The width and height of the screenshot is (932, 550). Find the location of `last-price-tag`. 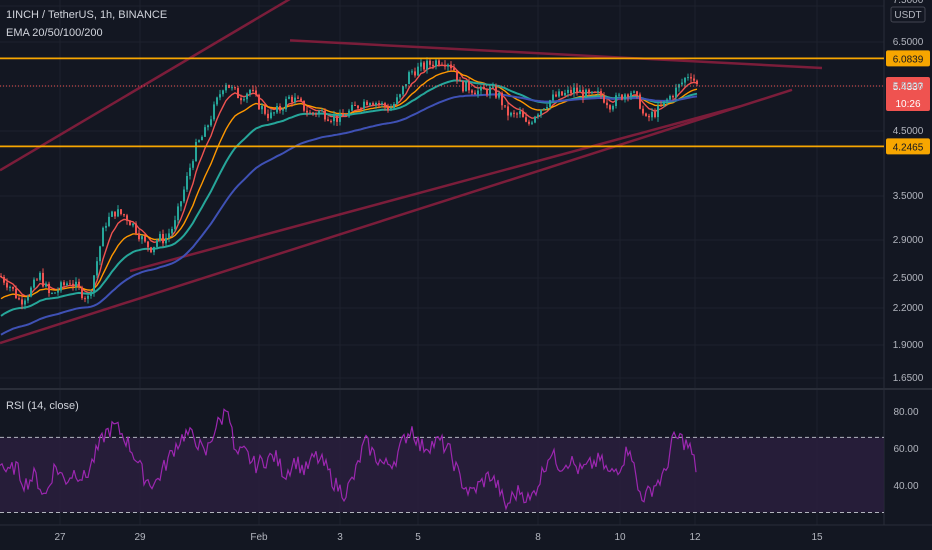

last-price-tag is located at coordinates (908, 94).